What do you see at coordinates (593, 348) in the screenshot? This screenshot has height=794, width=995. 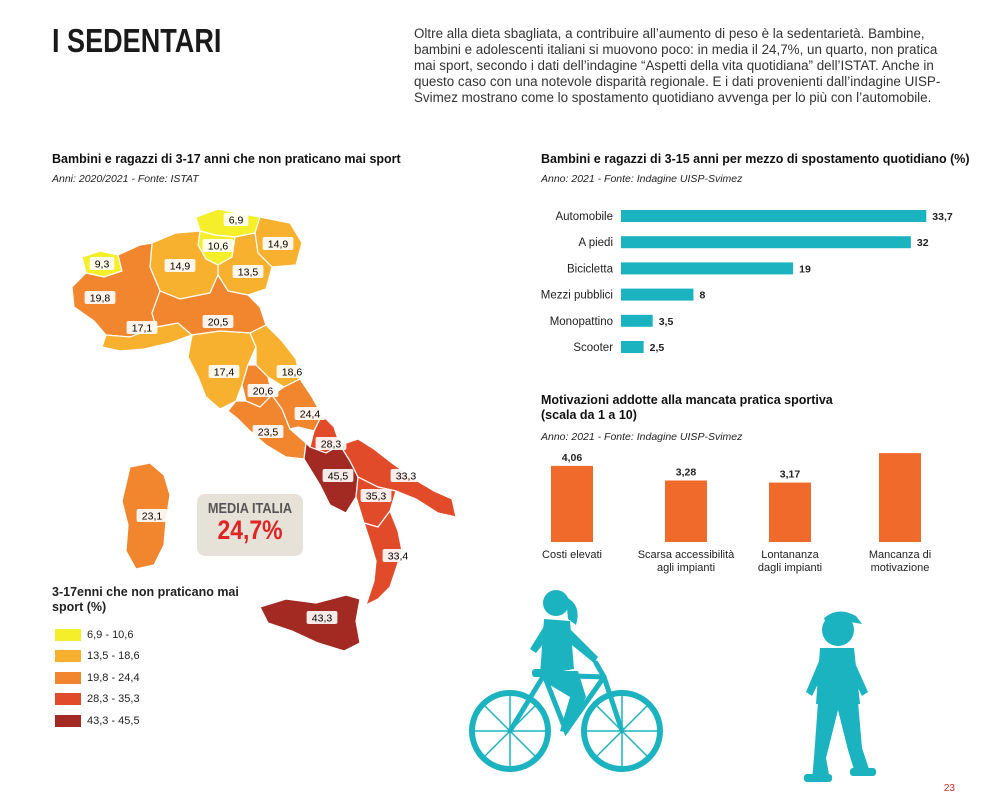 I see `bar-category-label: Scooter` at bounding box center [593, 348].